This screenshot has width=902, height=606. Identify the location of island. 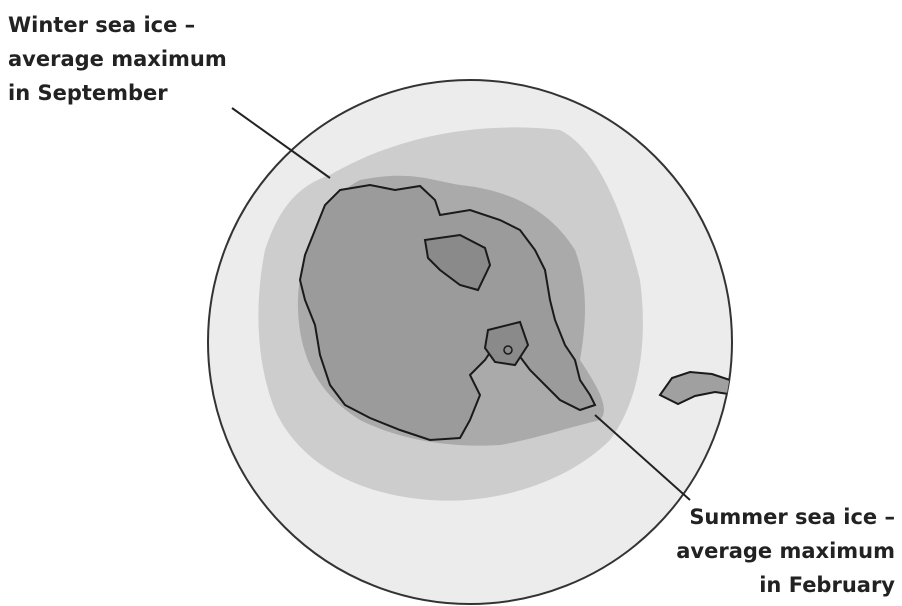
(508, 350).